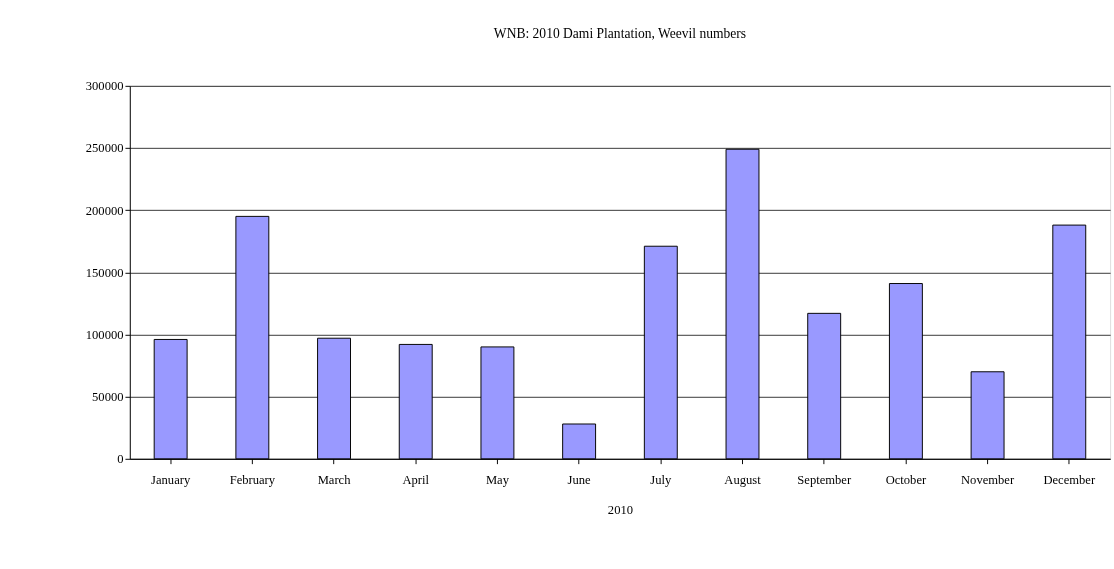 Image resolution: width=1114 pixels, height=569 pixels. What do you see at coordinates (104, 86) in the screenshot?
I see `y-tick-label: 300000` at bounding box center [104, 86].